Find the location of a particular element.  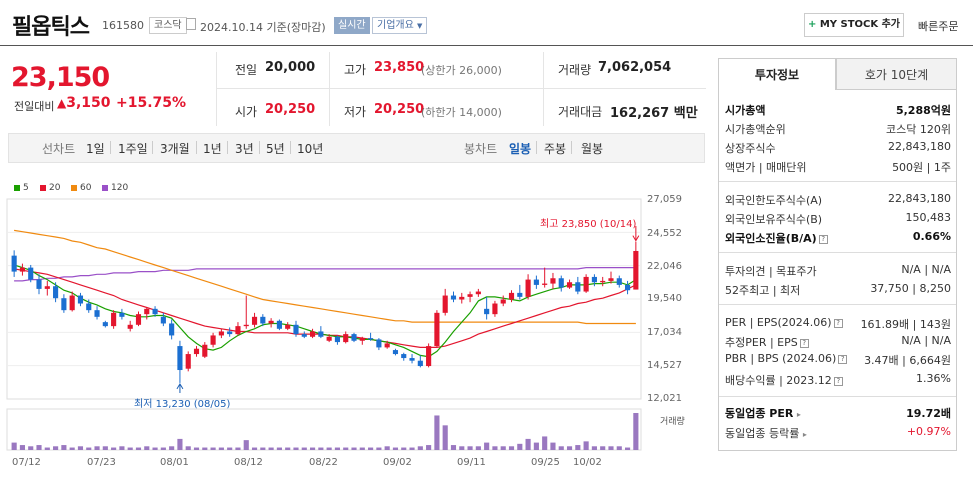

candle-weekly: 주봉 is located at coordinates (555, 149).